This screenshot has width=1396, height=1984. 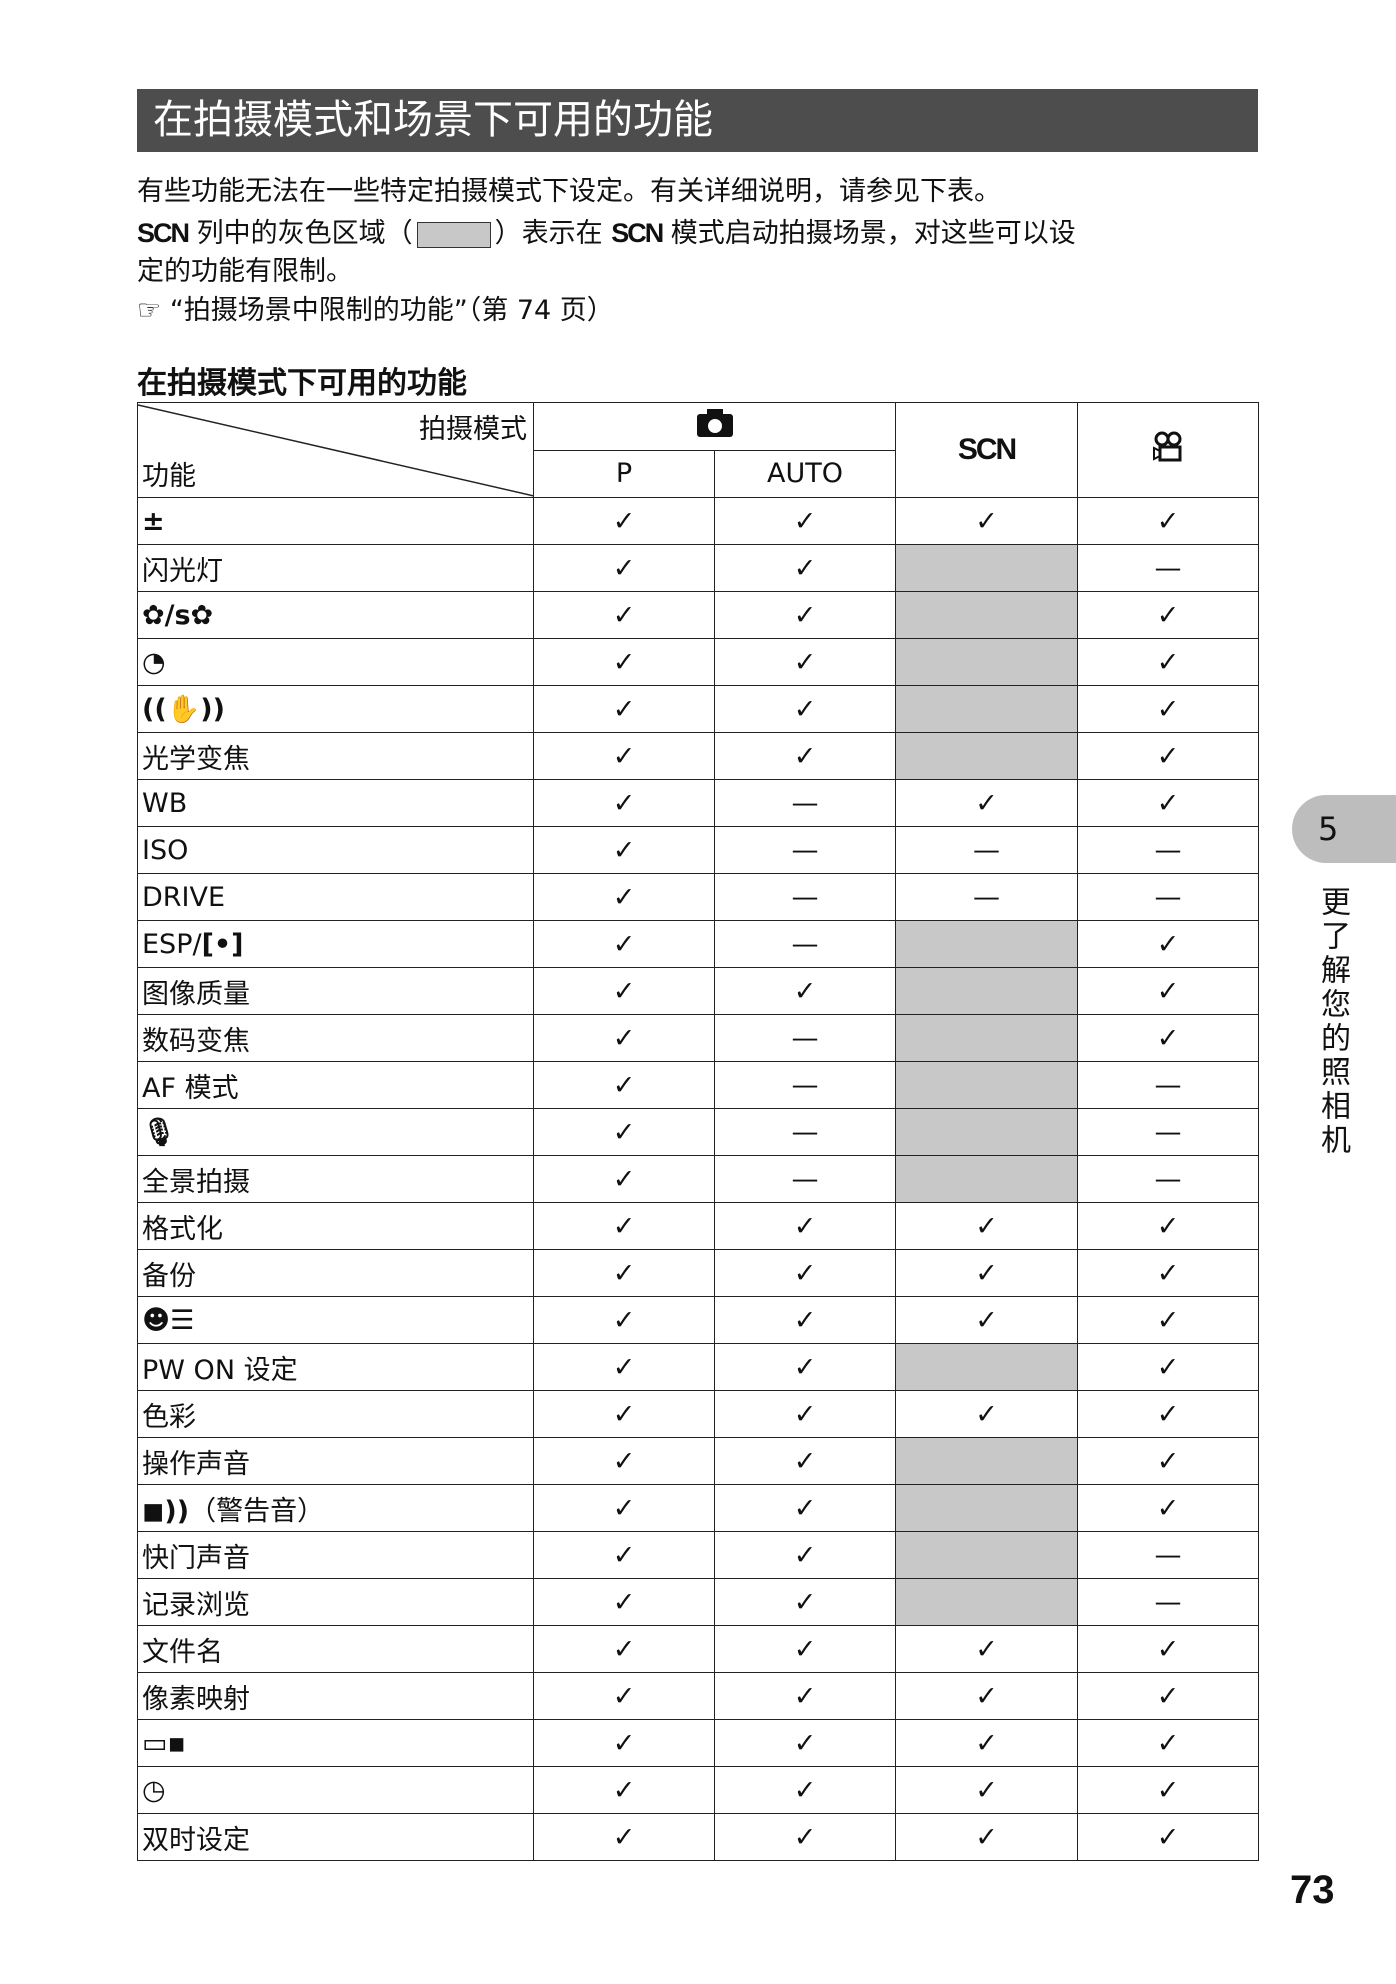 I want to click on page-number: 73, so click(x=1312, y=1890).